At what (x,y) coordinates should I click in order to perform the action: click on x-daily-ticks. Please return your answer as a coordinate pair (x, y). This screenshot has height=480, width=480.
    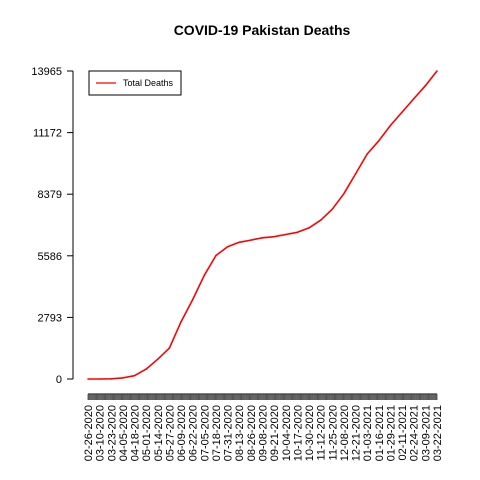
    Looking at the image, I should click on (262, 397).